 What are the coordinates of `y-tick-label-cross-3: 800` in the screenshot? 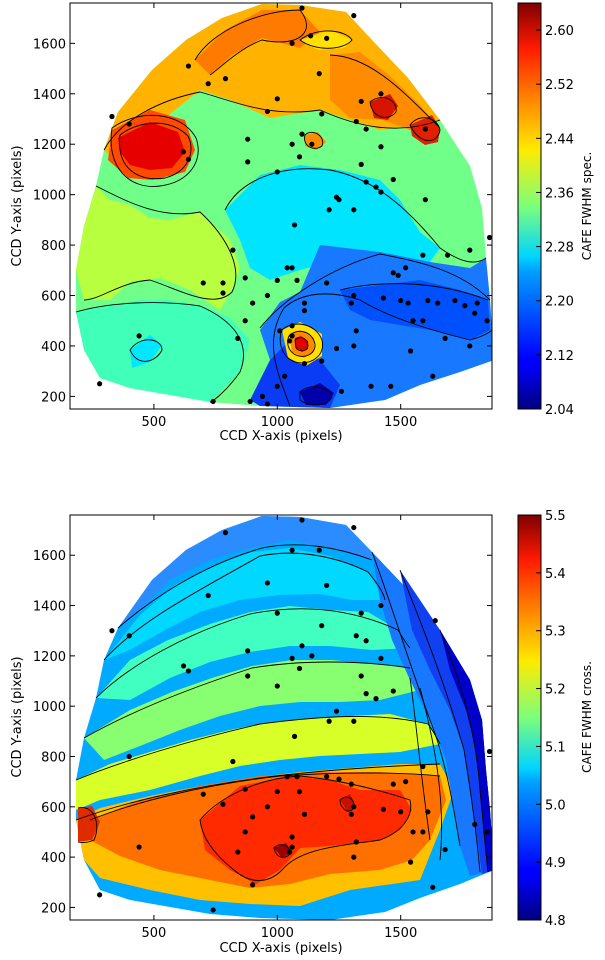 It's located at (53, 757).